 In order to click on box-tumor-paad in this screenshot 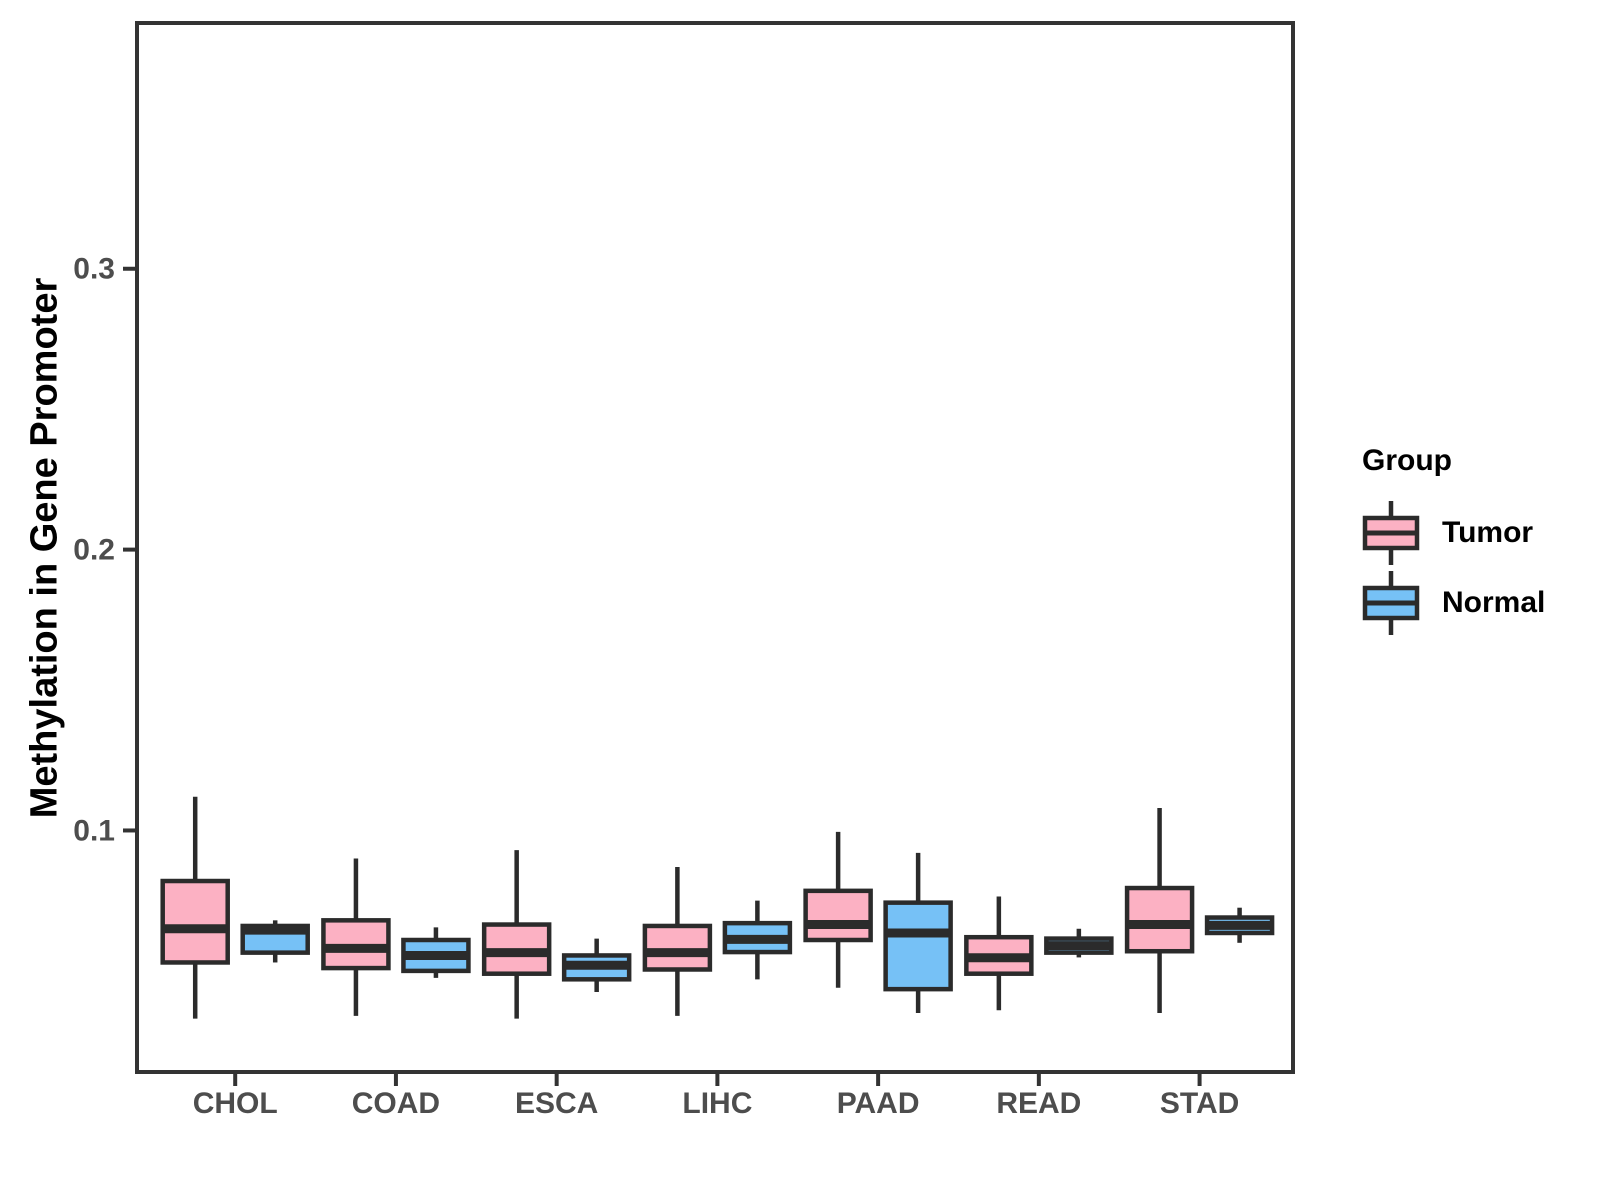, I will do `click(838, 915)`.